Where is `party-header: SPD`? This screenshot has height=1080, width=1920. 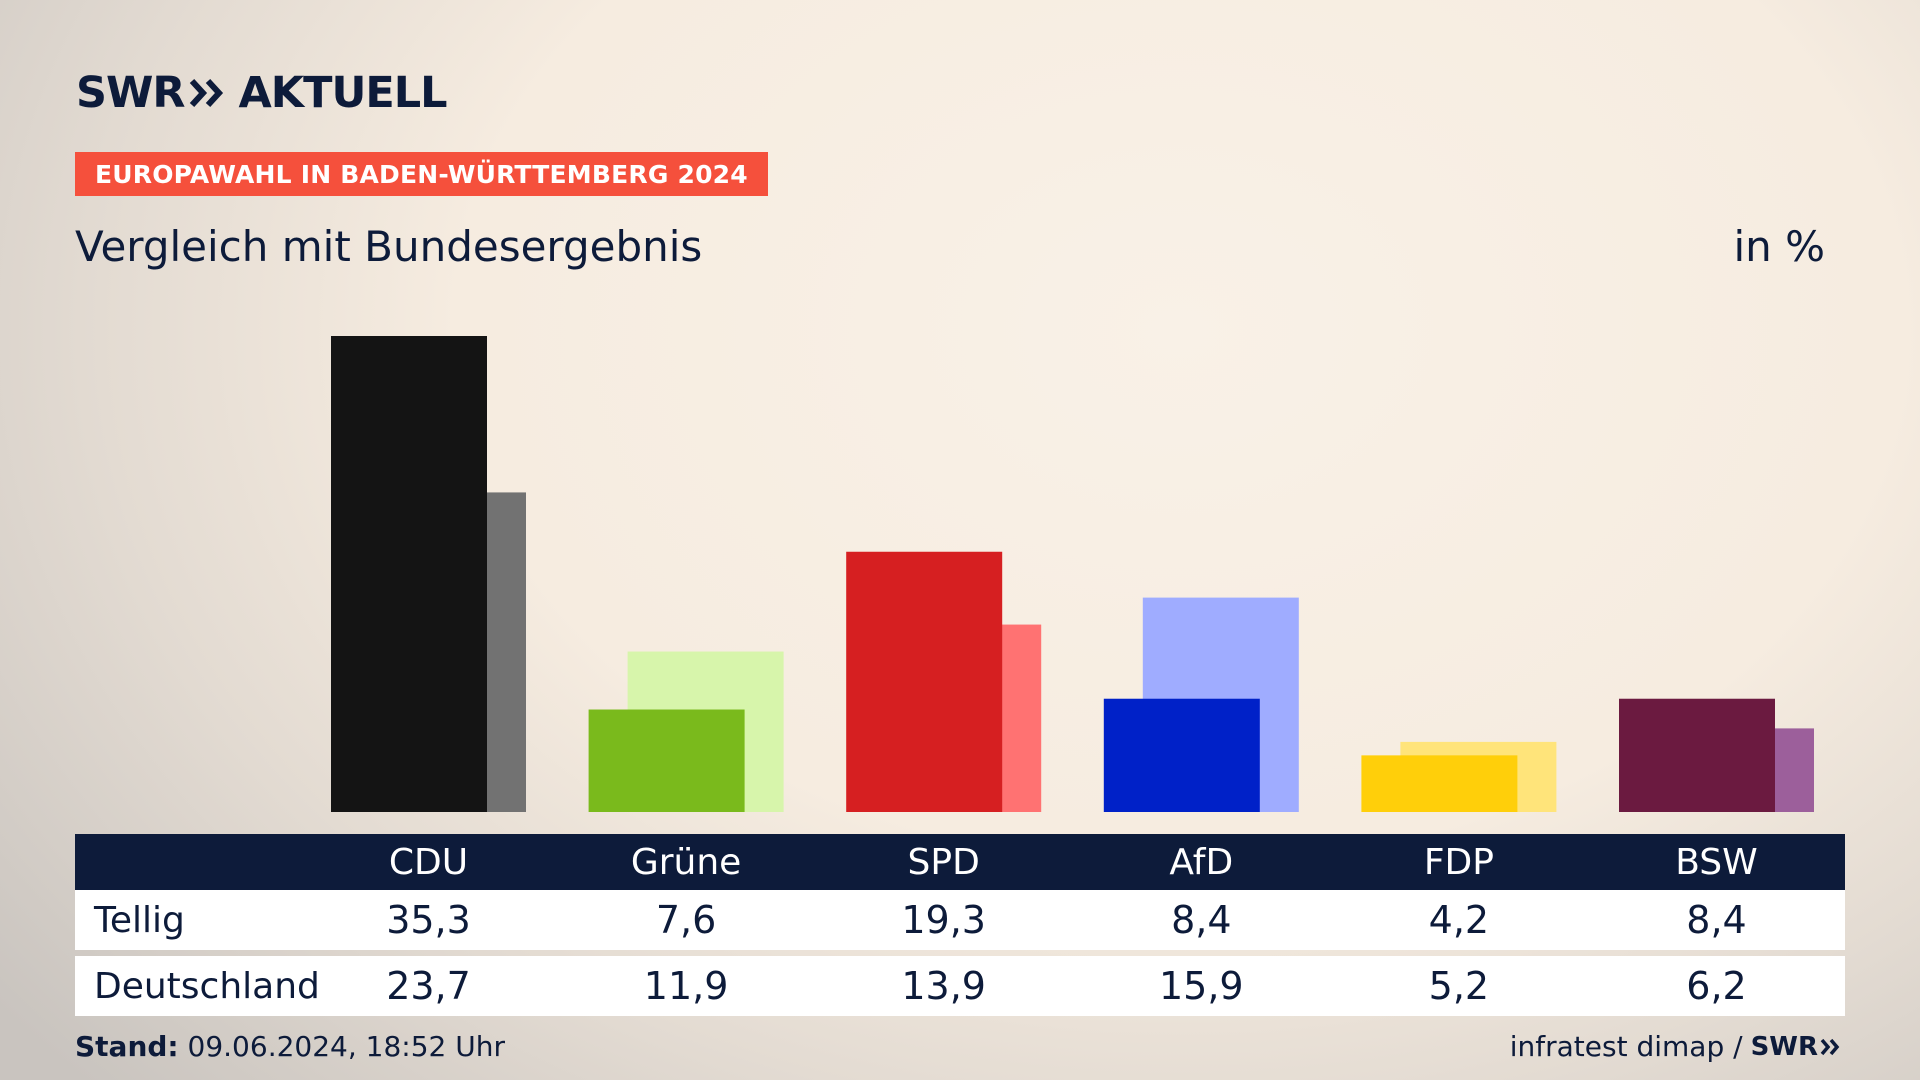
party-header: SPD is located at coordinates (943, 862).